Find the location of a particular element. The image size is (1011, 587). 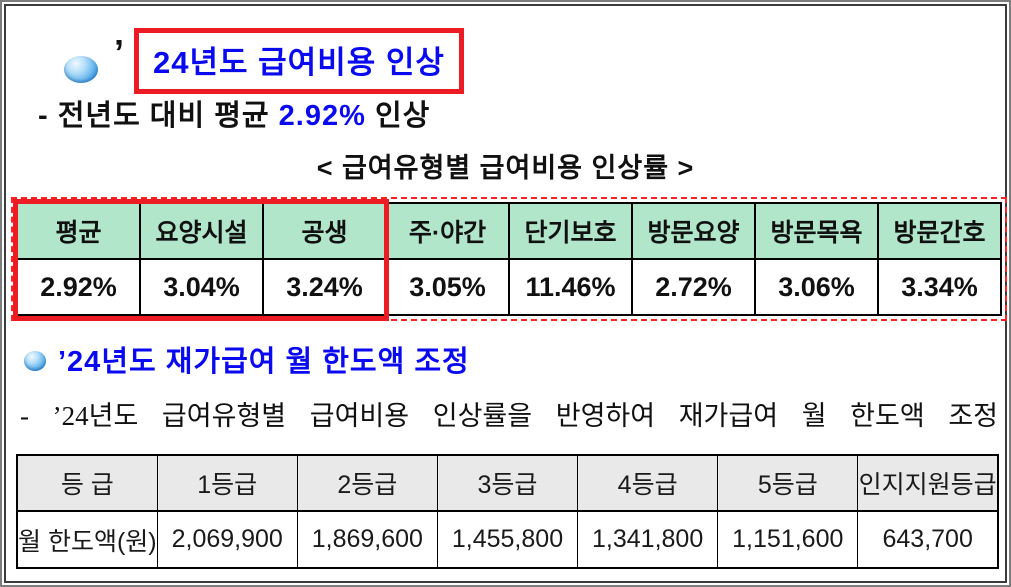

rate-table-header-cell: 단기보호 is located at coordinates (570, 231).